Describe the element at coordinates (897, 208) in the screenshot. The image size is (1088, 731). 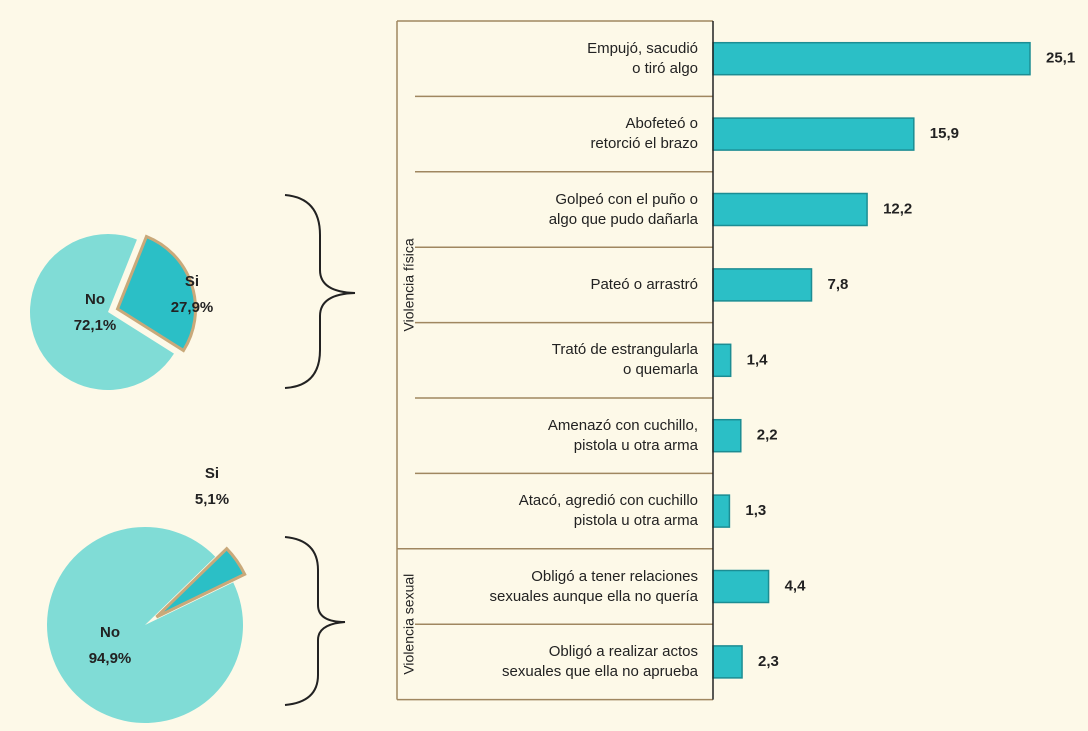
I see `value-label: 12,2` at that location.